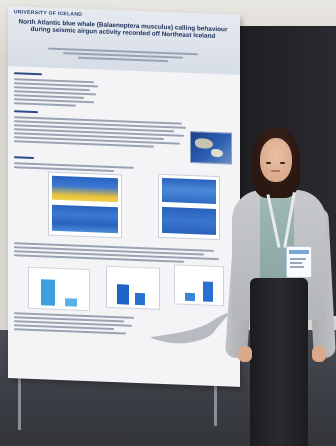 This screenshot has width=336, height=446. What do you see at coordinates (319, 354) in the screenshot?
I see `right-hand` at bounding box center [319, 354].